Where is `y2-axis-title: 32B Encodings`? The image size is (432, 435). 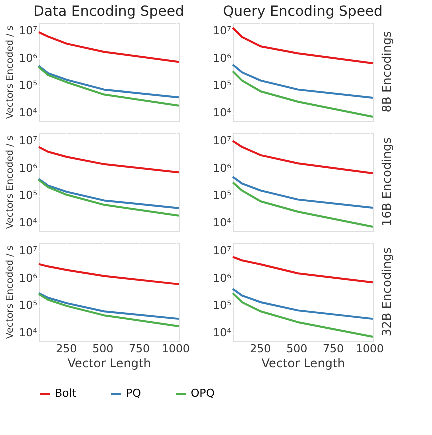
y2-axis-title: 32B Encodings is located at coordinates (387, 292).